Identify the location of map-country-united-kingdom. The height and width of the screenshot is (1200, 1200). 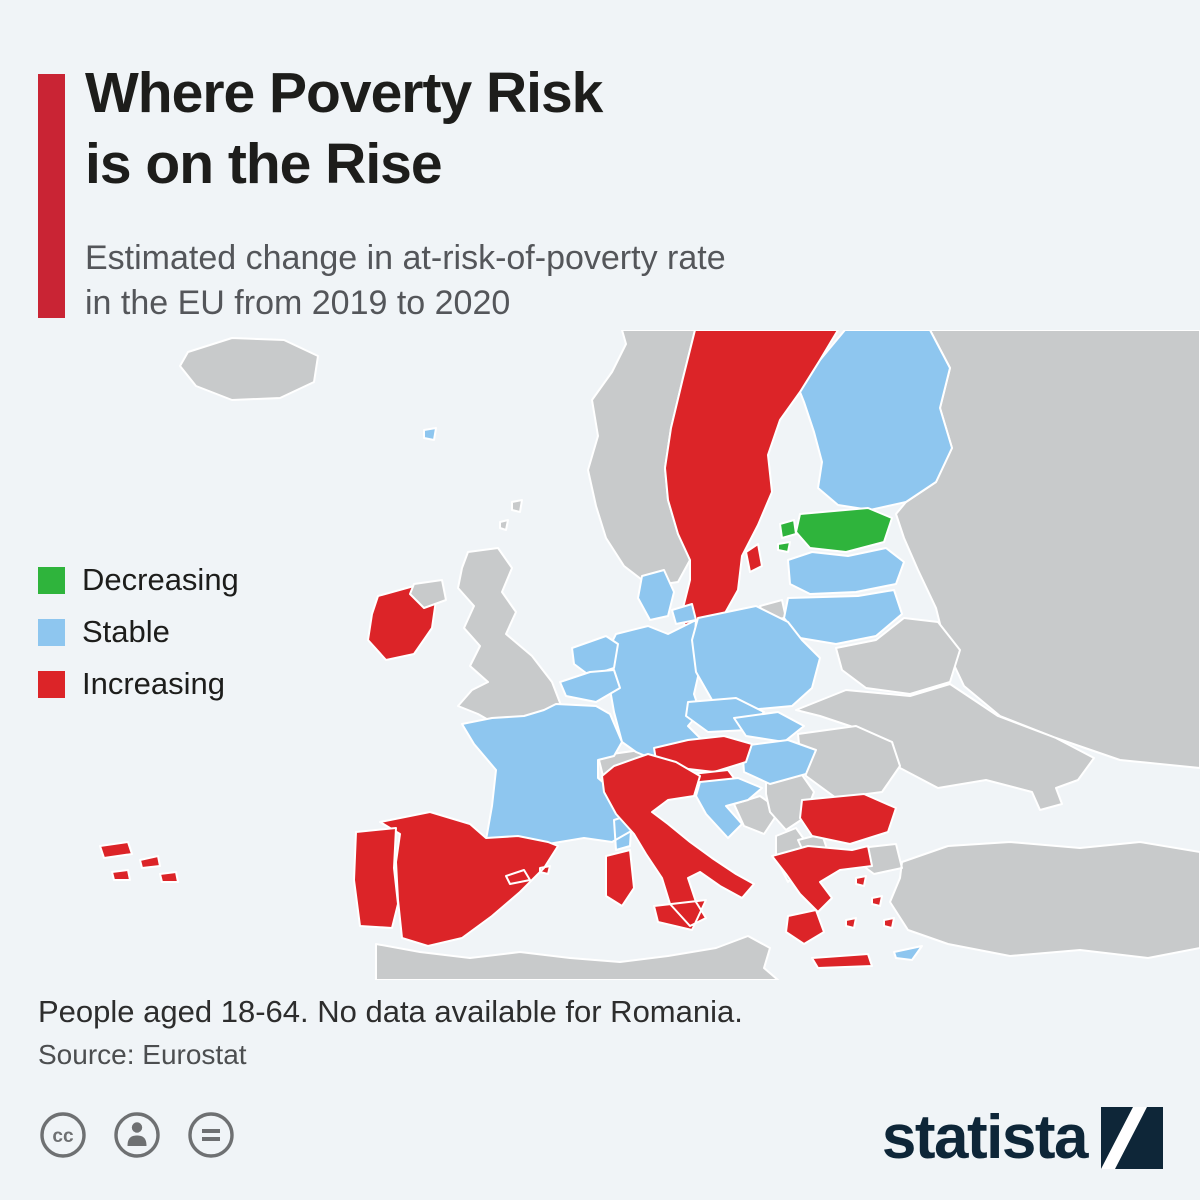
(510, 626).